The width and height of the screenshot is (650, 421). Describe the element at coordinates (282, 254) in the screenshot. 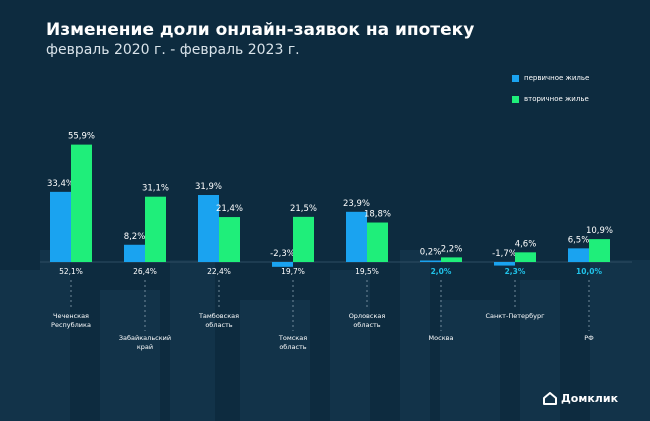

I see `data-label-primary-3: -2,3%` at that location.